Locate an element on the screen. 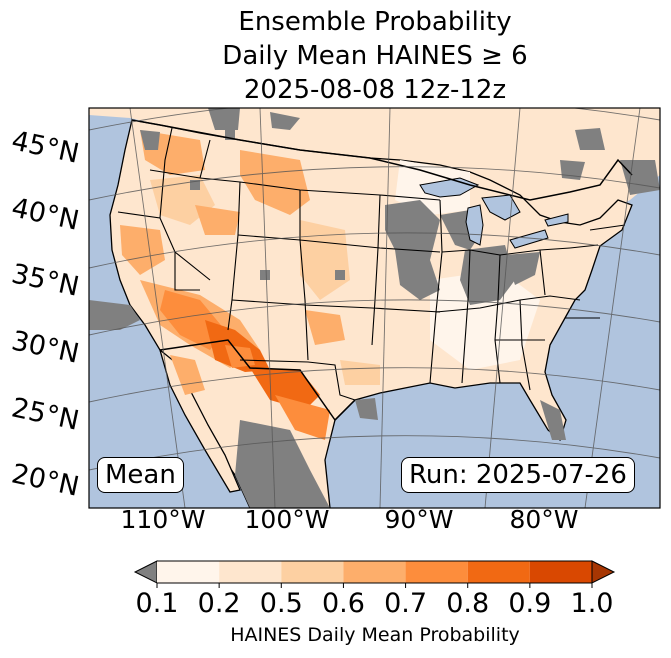 The height and width of the screenshot is (658, 671). colorbar-tick-label: 0.9 is located at coordinates (530, 603).